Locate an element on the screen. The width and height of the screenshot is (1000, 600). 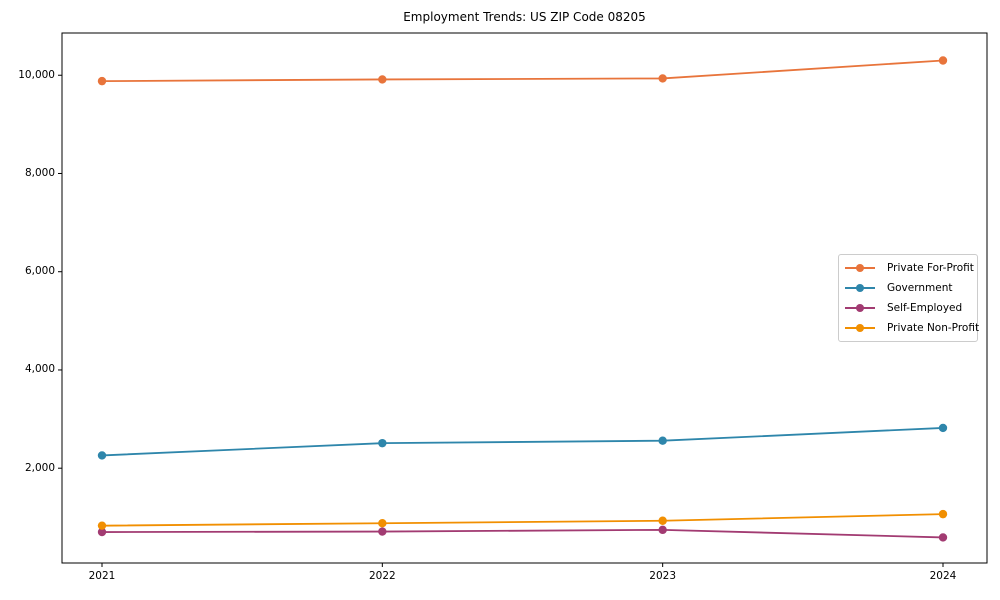
series-line-private-for-profit is located at coordinates (522, 71).